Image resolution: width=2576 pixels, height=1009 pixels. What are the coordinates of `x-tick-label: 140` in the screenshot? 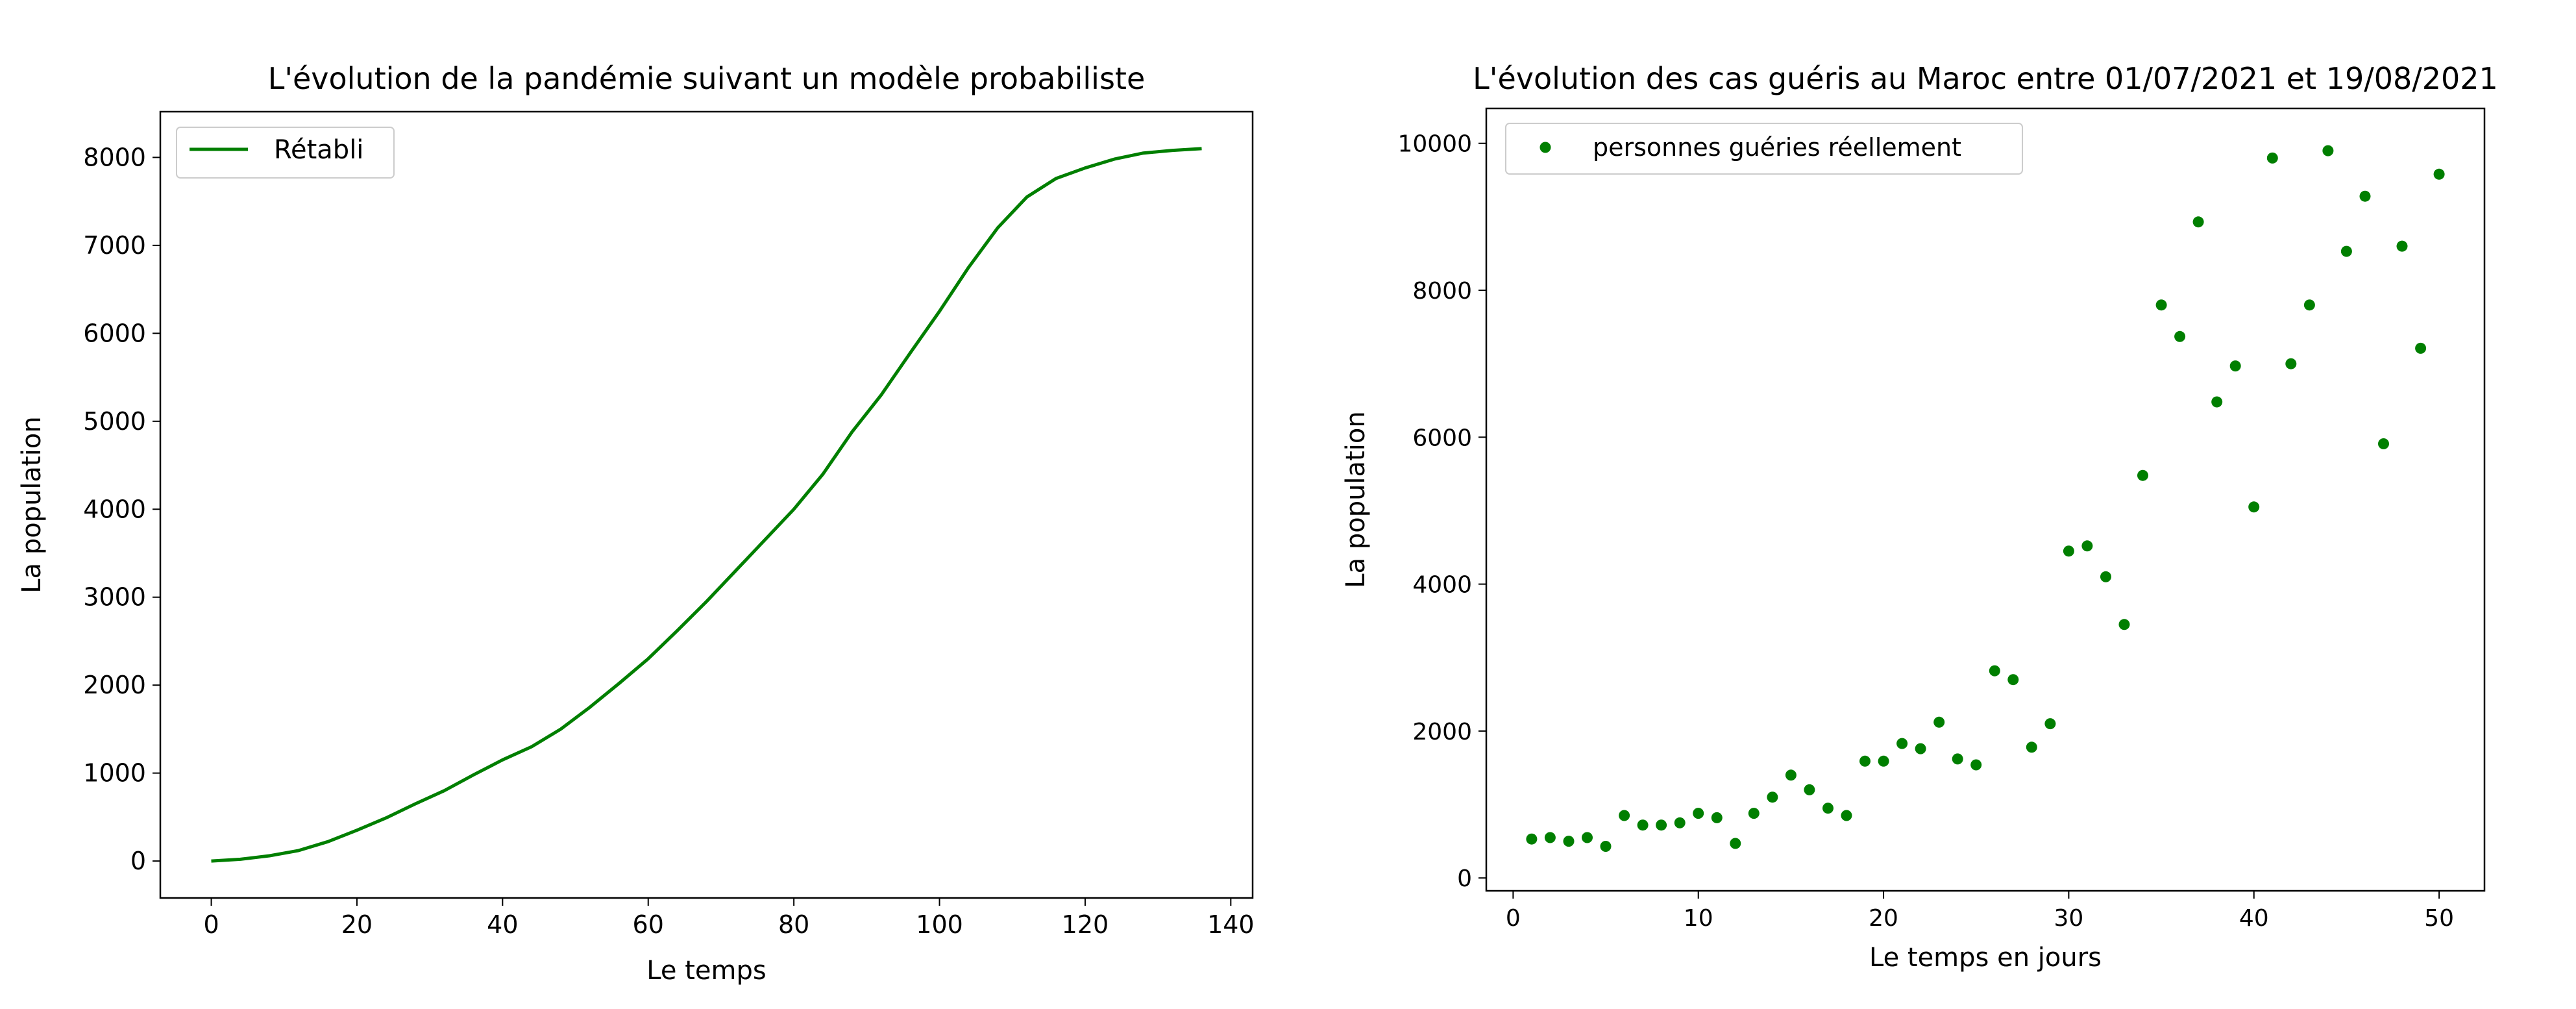 It's located at (1231, 924).